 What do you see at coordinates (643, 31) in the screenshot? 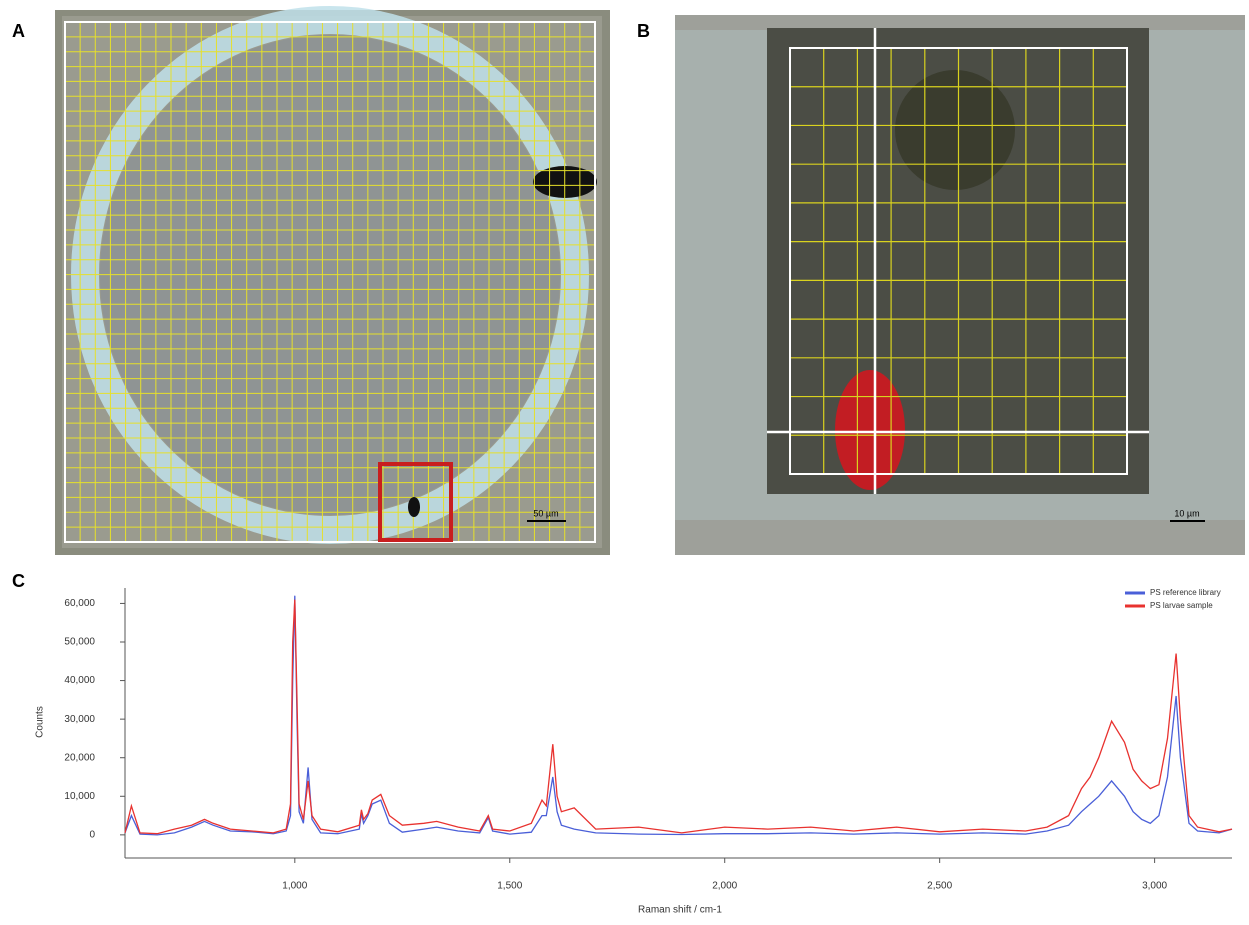
I see `panel-label: B` at bounding box center [643, 31].